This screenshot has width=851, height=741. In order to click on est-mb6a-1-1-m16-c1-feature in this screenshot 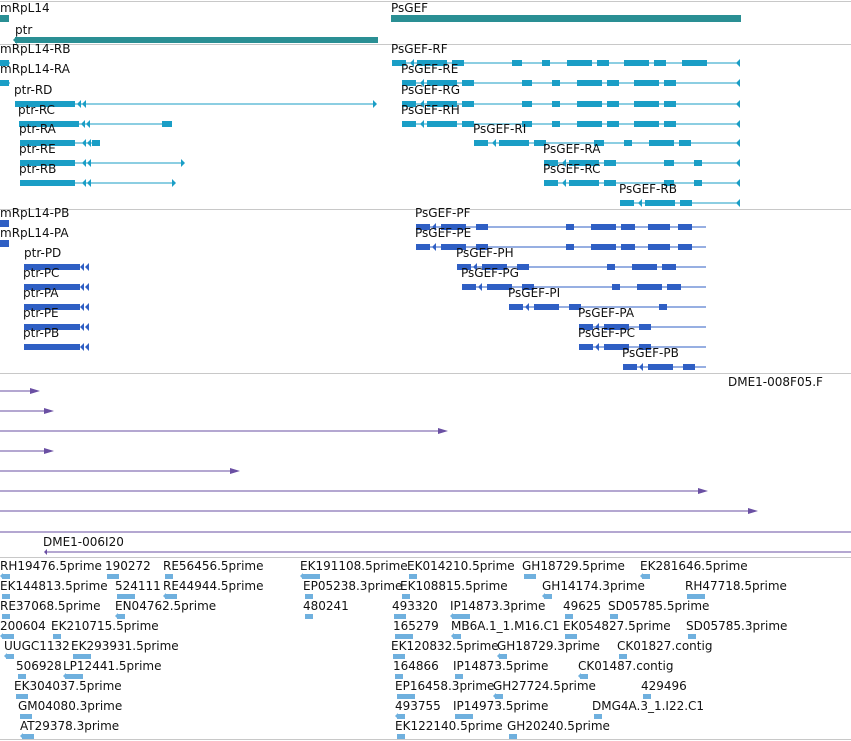, I will do `click(457, 636)`.